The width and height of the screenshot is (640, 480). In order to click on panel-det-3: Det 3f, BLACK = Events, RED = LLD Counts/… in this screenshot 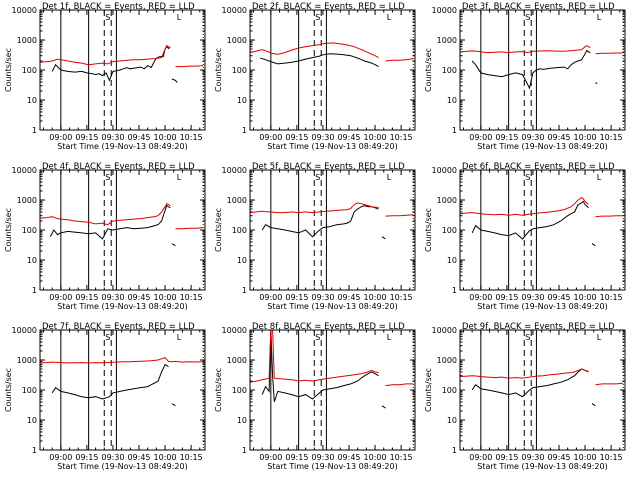, I will do `click(525, 76)`.